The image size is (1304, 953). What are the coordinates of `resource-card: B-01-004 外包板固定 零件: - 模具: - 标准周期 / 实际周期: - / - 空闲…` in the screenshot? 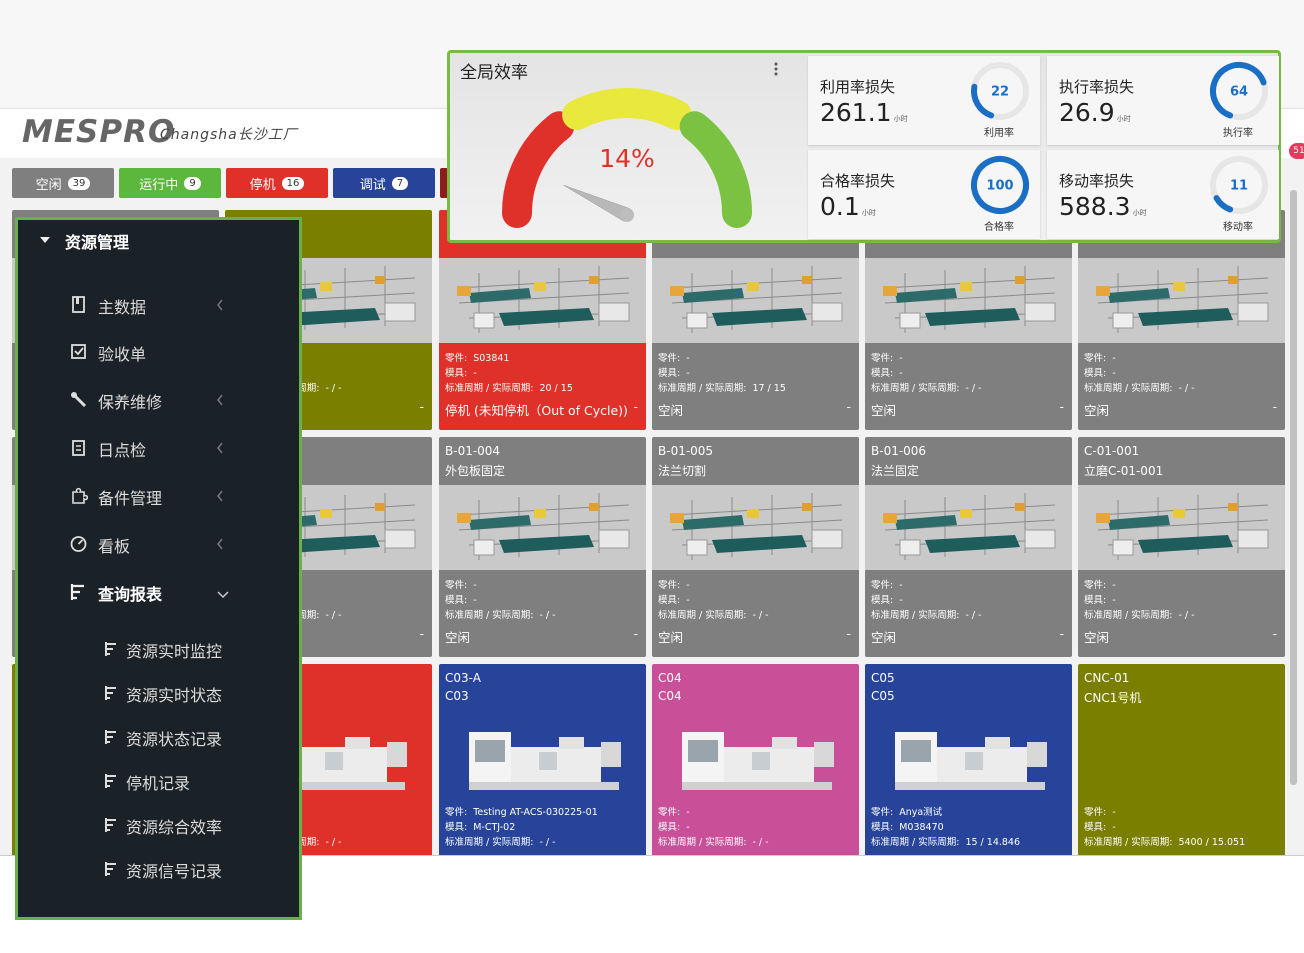 It's located at (542, 547).